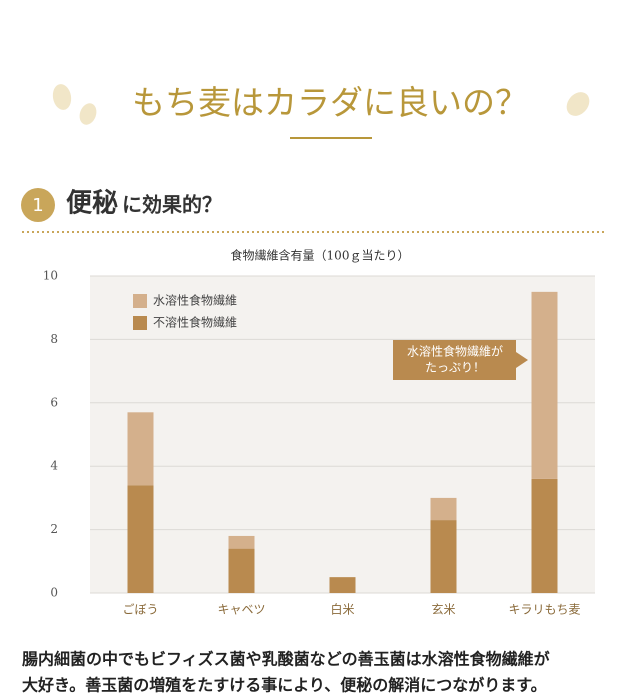  What do you see at coordinates (544, 610) in the screenshot?
I see `x-tick-label: キラリもち麦` at bounding box center [544, 610].